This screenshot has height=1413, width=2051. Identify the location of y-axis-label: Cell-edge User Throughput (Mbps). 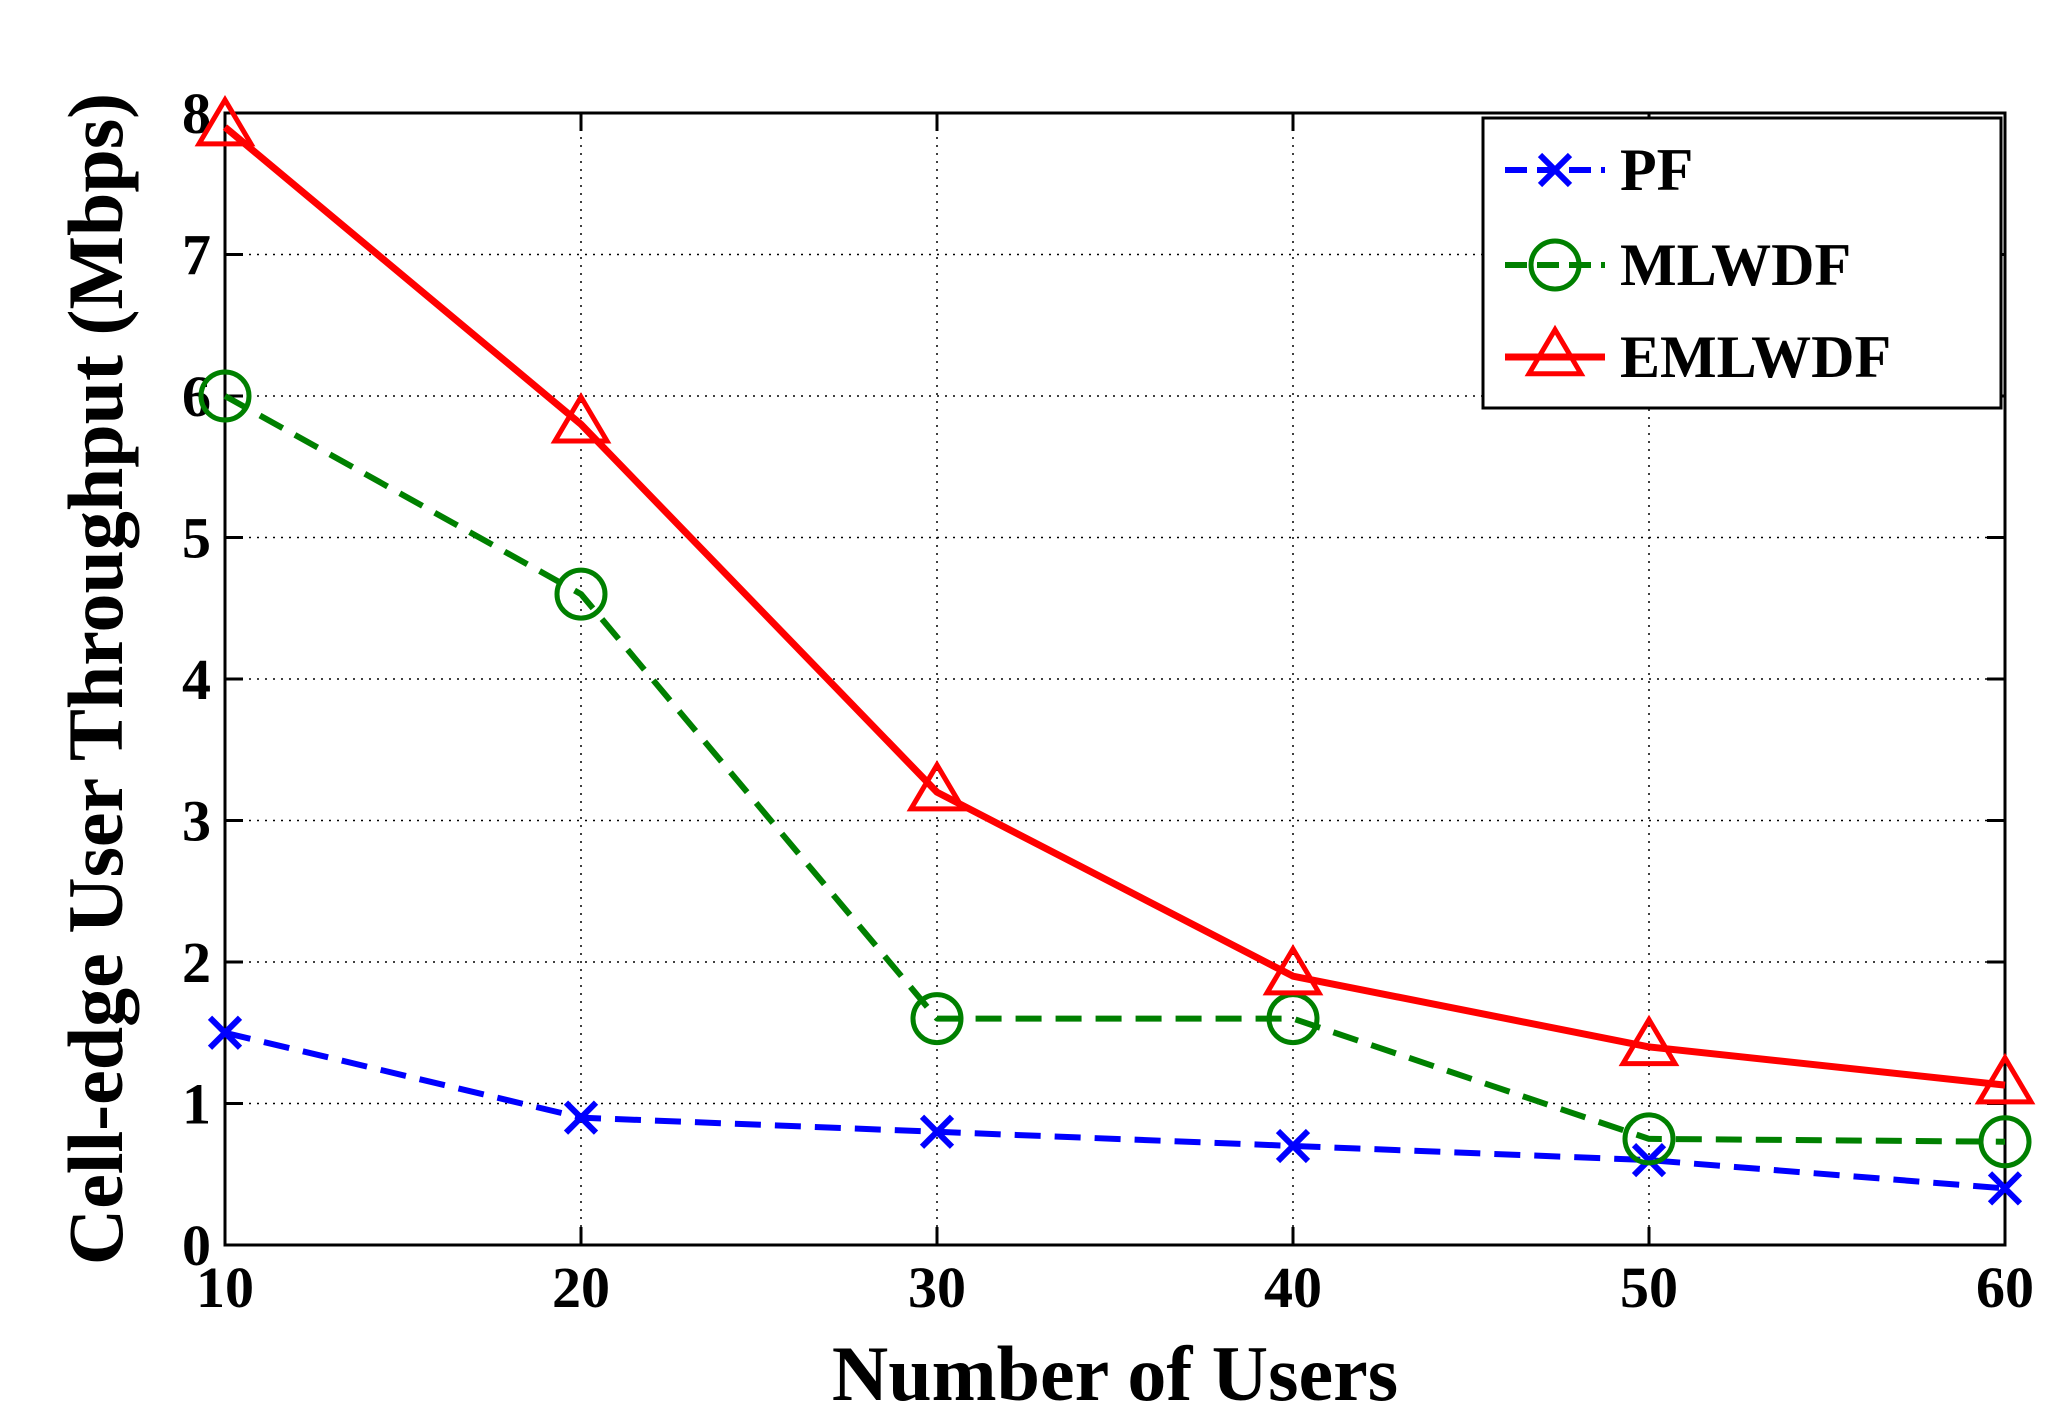
(95, 679).